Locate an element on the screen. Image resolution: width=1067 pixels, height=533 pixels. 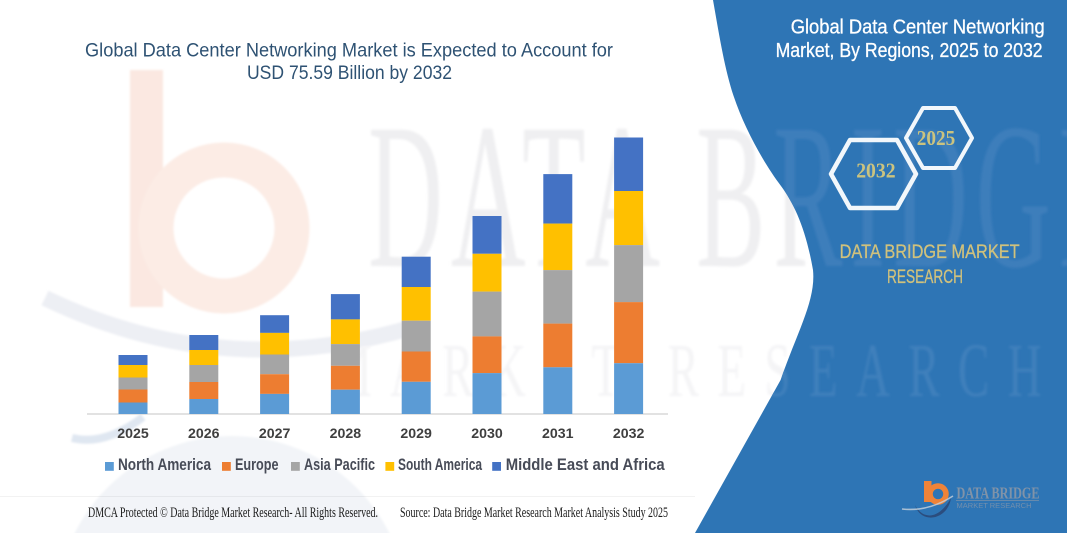
svg-text: Middle East and Africa is located at coordinates (585, 464).